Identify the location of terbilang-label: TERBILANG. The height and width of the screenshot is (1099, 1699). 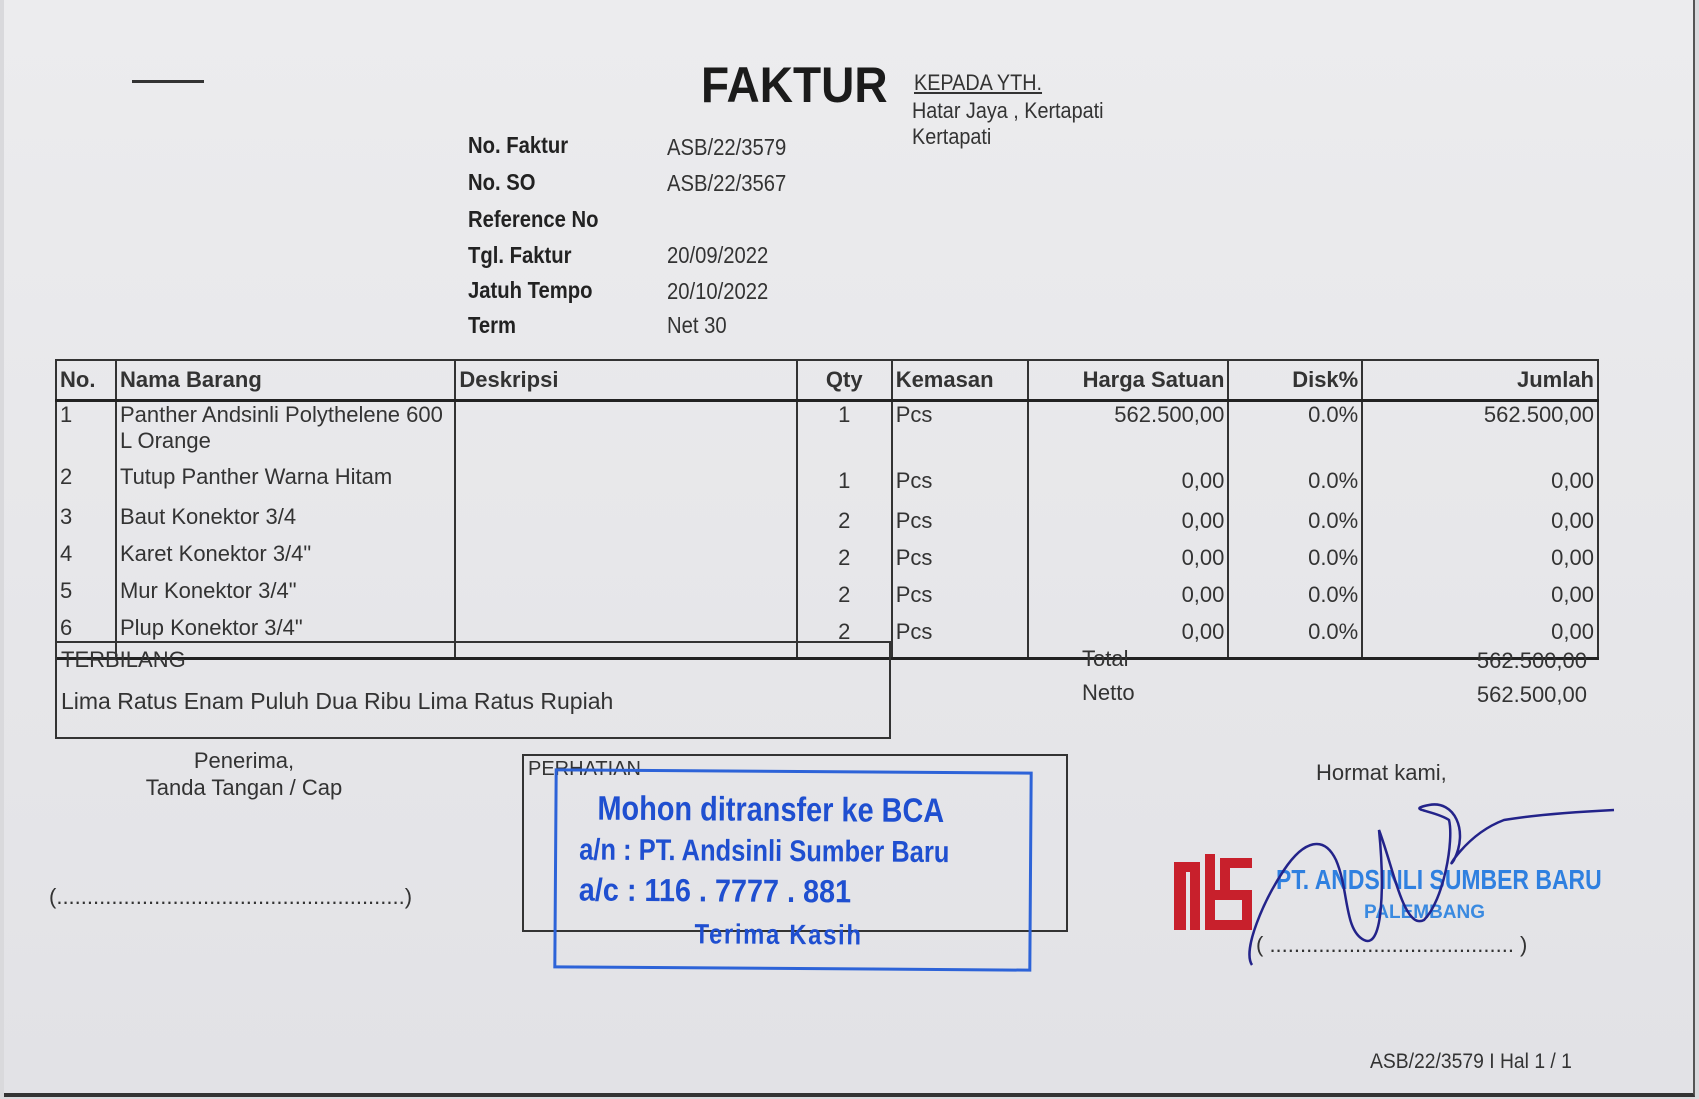
(123, 659).